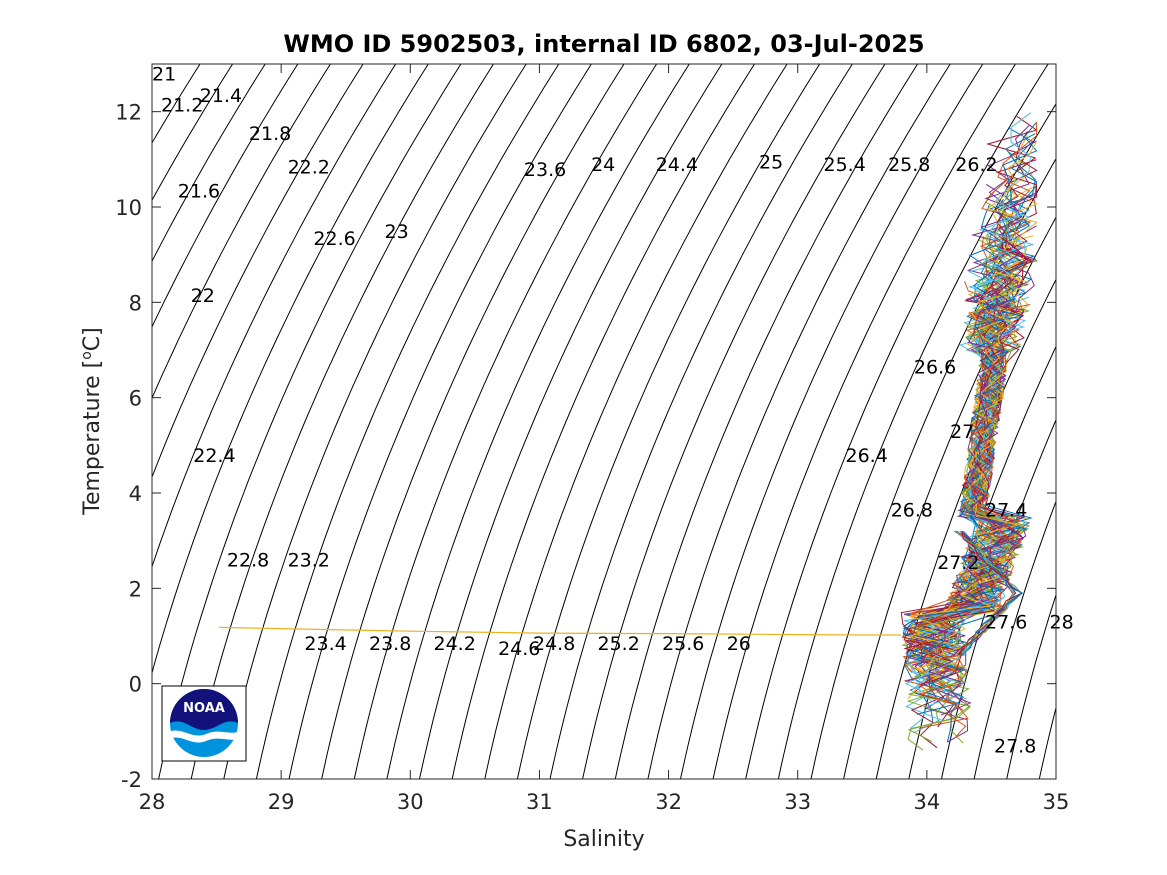 Image resolution: width=1167 pixels, height=875 pixels. What do you see at coordinates (135, 399) in the screenshot?
I see `y-tick-label: 6` at bounding box center [135, 399].